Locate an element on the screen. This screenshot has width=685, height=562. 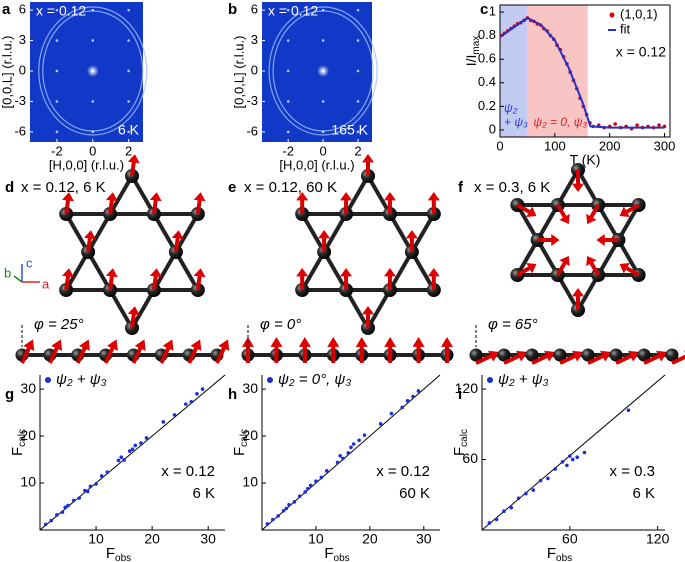
axis-label-a: a is located at coordinates (46, 283).